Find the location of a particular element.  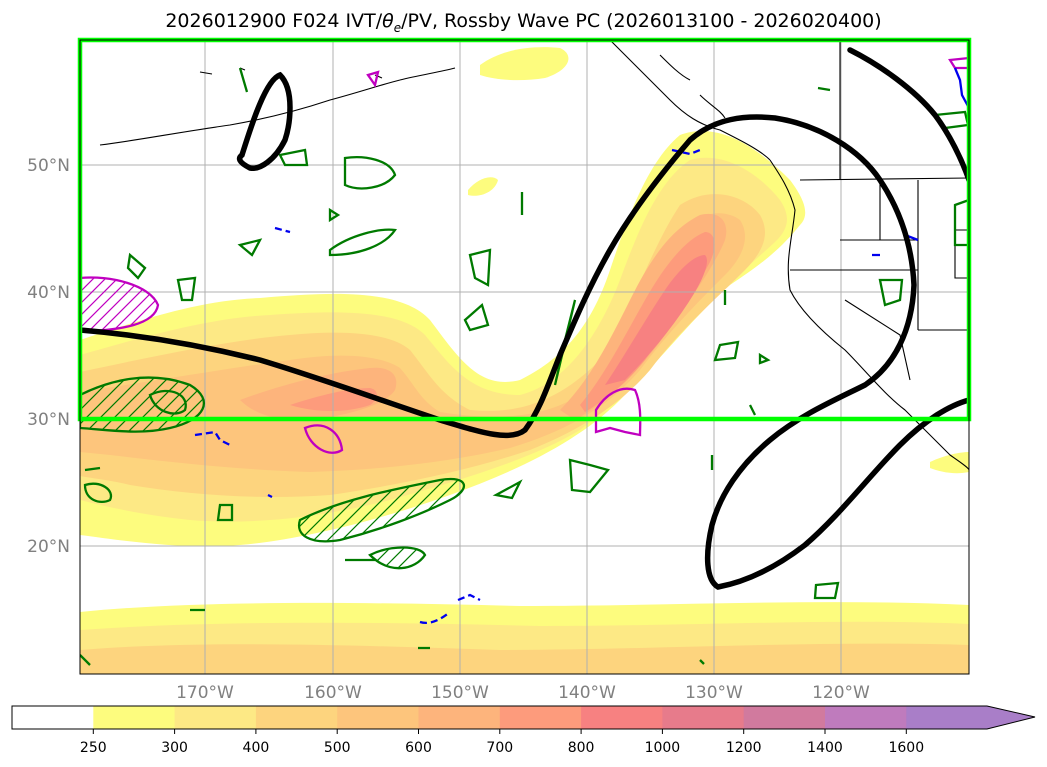

lon-label-140w: 140°W is located at coordinates (587, 693).